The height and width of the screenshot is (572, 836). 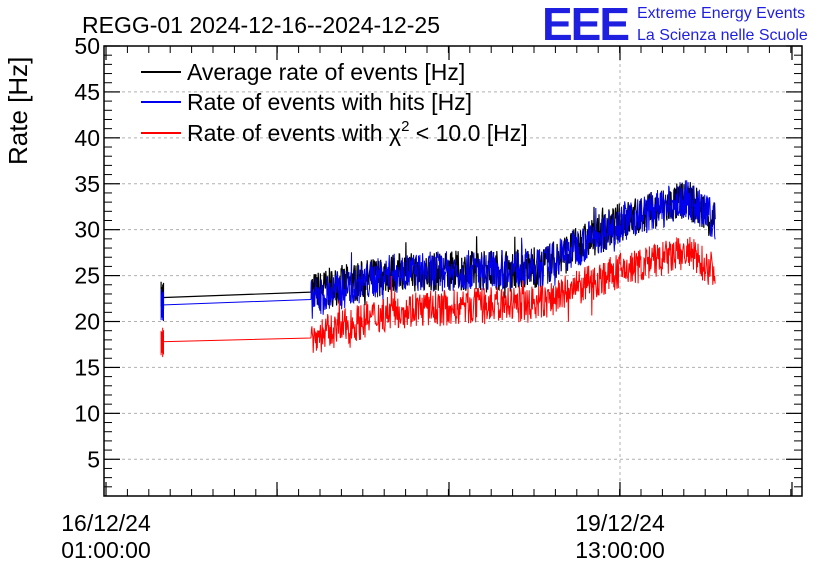 I want to click on legend-chi2-prefix: Rate of events with, so click(x=288, y=133).